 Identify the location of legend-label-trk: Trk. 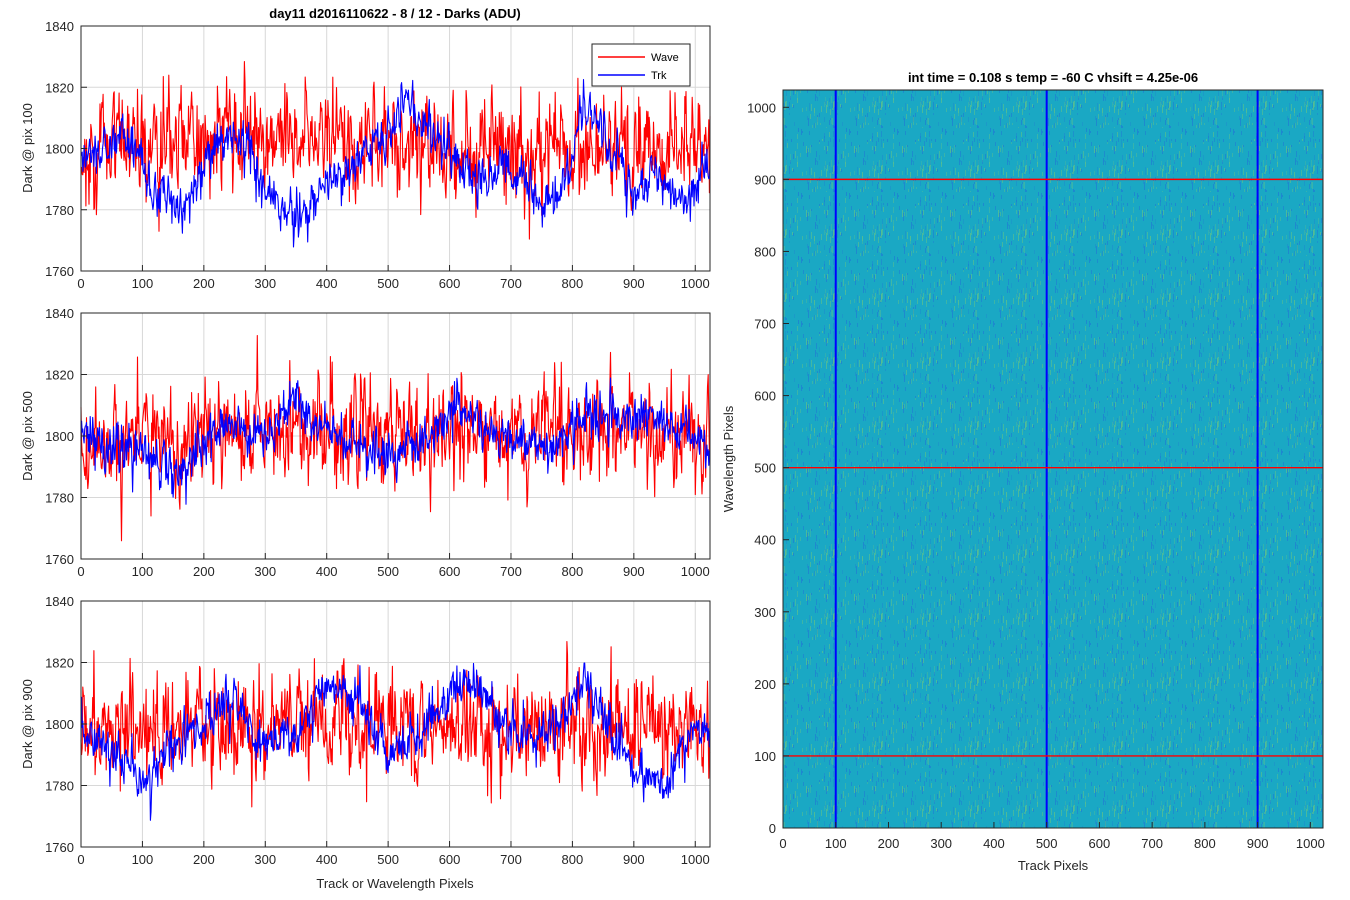
(659, 76).